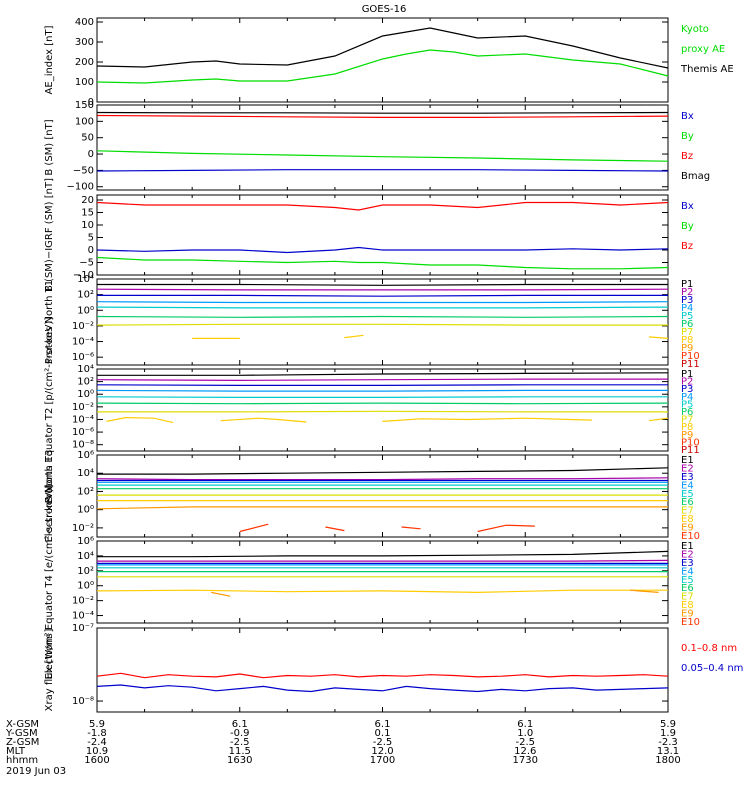 This screenshot has height=800, width=750. Describe the element at coordinates (97, 751) in the screenshot. I see `ephemeris-value: 10.9` at that location.